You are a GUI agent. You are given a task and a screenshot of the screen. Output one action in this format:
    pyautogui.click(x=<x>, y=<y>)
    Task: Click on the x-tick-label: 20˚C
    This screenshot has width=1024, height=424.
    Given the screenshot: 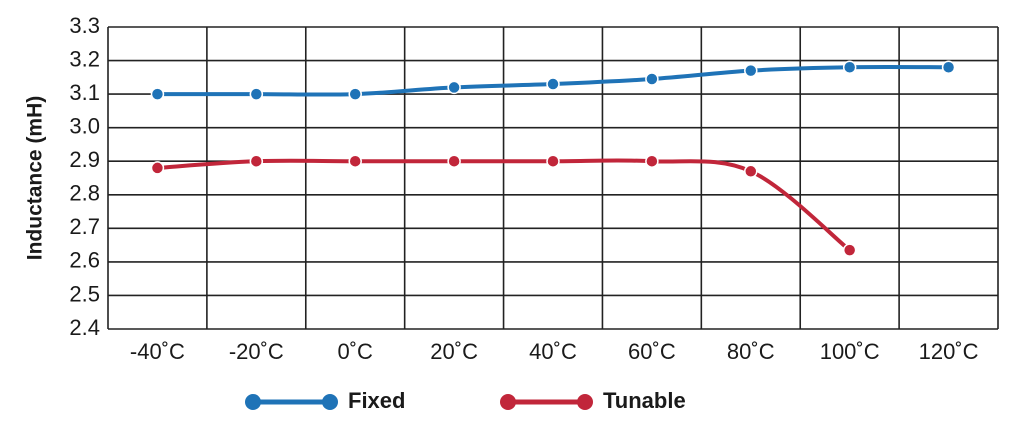 What is the action you would take?
    pyautogui.click(x=454, y=351)
    